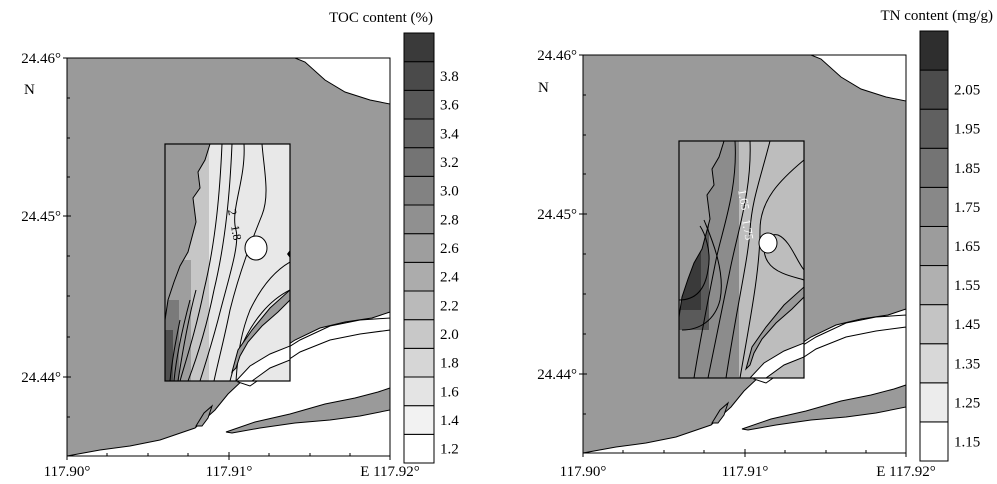 This screenshot has width=997, height=484. What do you see at coordinates (776, 360) in the screenshot?
I see `tn-box-channel` at bounding box center [776, 360].